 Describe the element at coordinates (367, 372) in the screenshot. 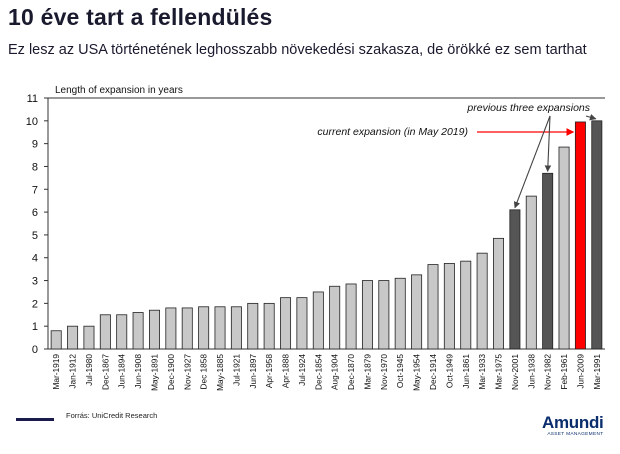

I see `x-tick-label: Mar-1879` at that location.